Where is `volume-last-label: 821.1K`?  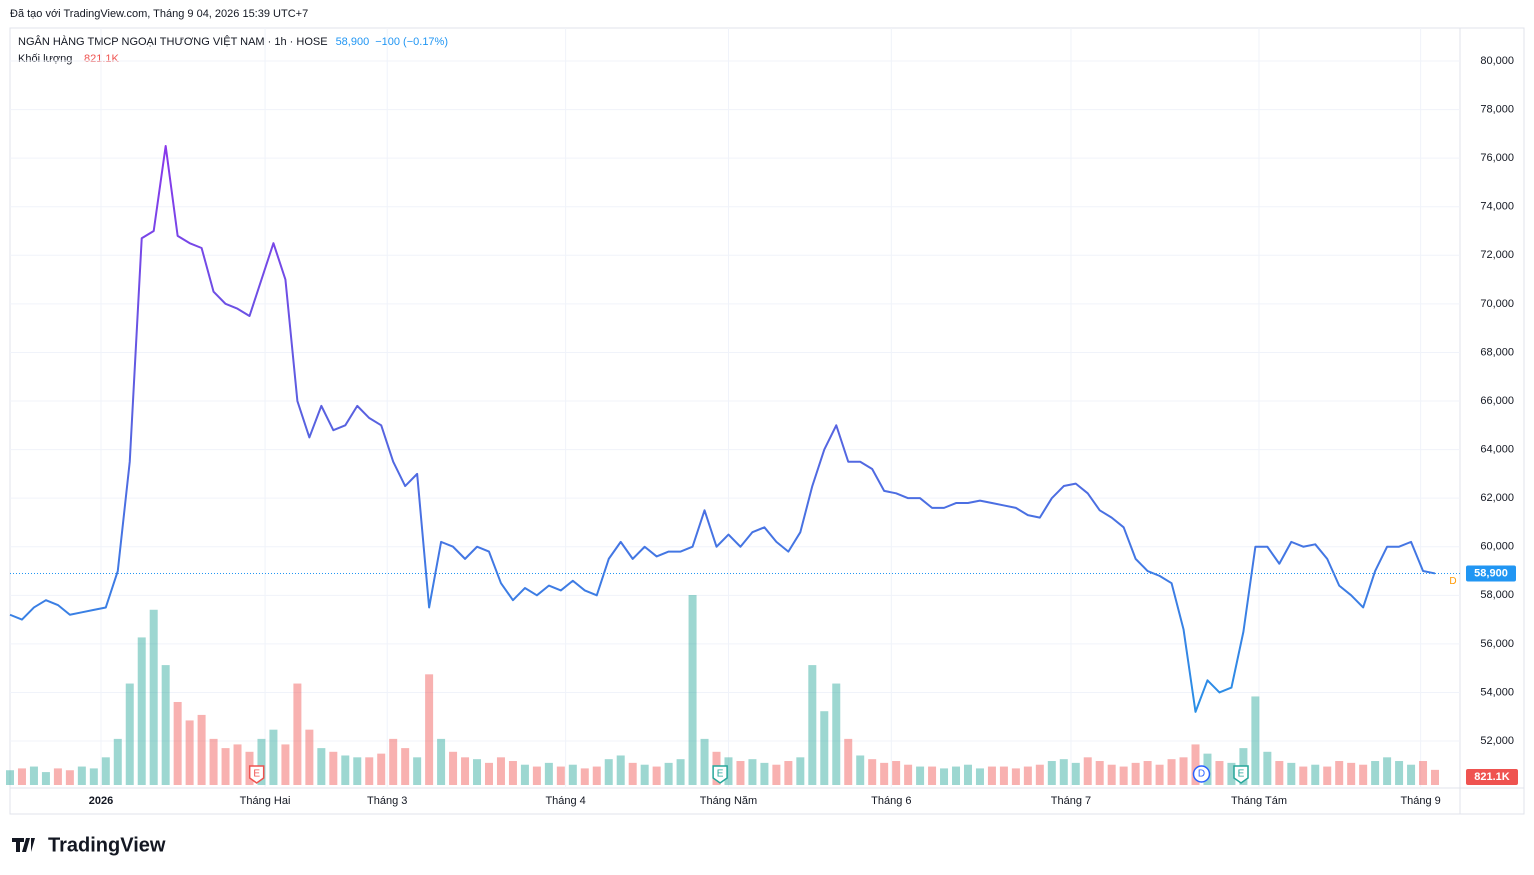
volume-last-label: 821.1K is located at coordinates (1492, 777).